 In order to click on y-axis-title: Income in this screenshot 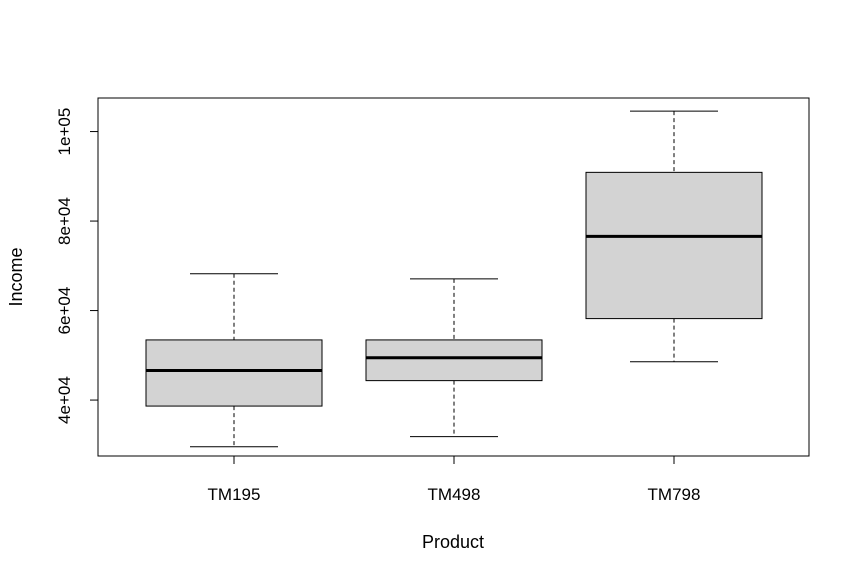, I will do `click(16, 276)`.